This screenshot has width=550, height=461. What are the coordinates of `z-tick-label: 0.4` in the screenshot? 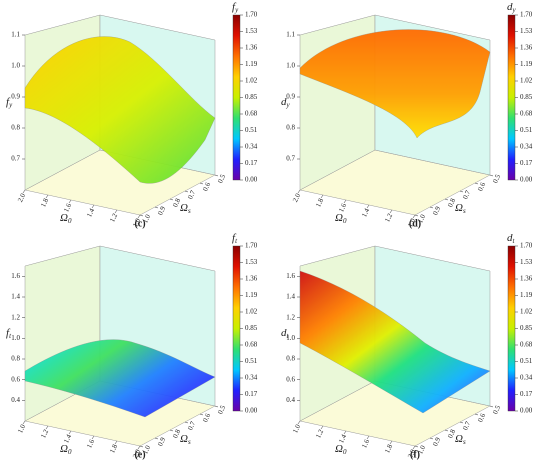 It's located at (15, 400).